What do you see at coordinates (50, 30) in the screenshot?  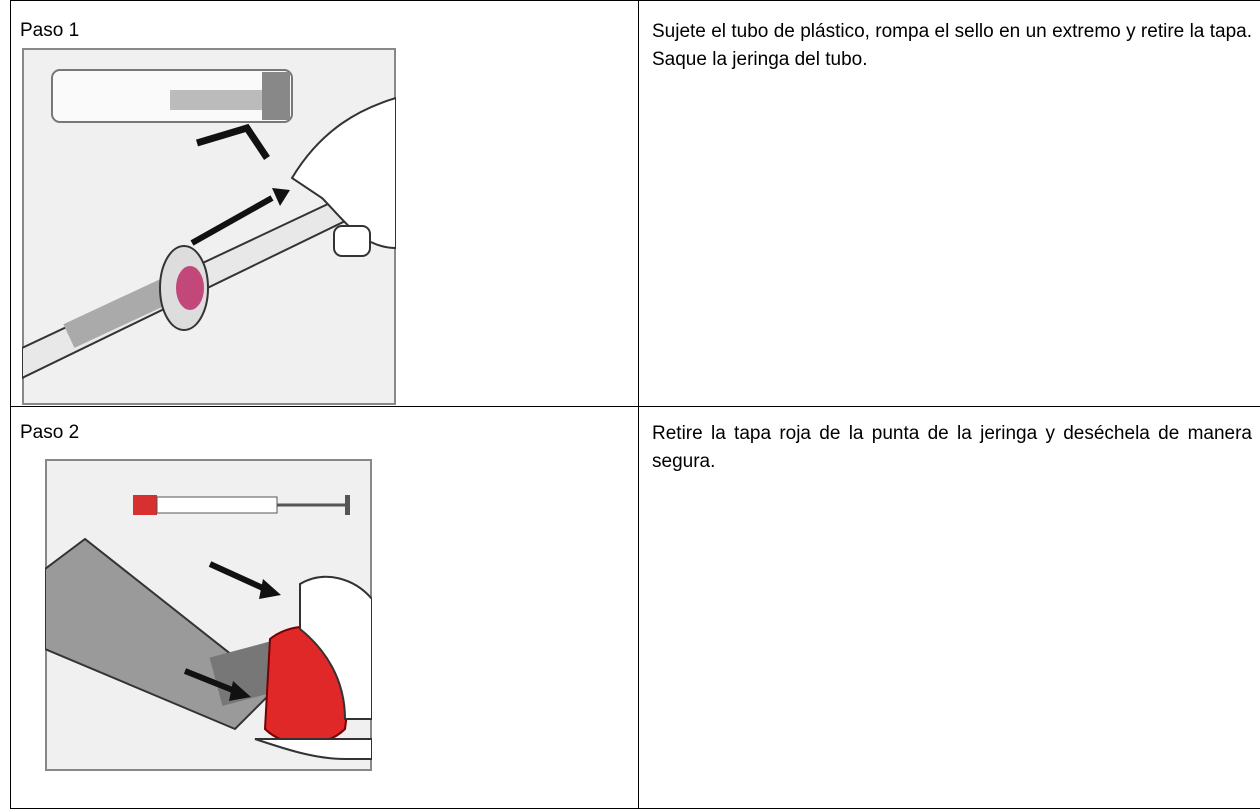 I see `step-label: Paso 1` at bounding box center [50, 30].